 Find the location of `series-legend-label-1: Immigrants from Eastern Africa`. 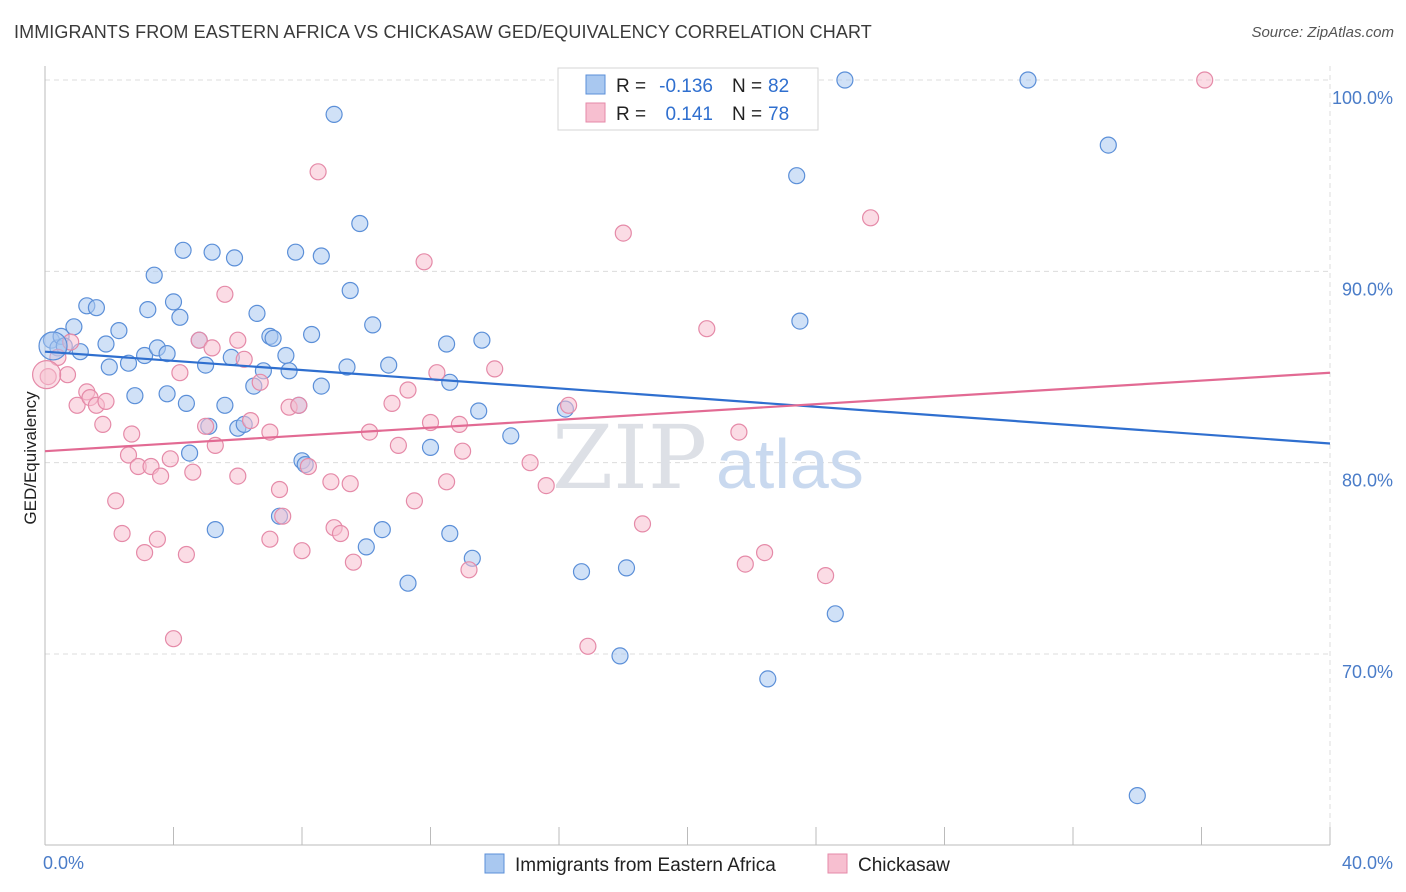

series-legend-label-1: Immigrants from Eastern Africa is located at coordinates (645, 865).